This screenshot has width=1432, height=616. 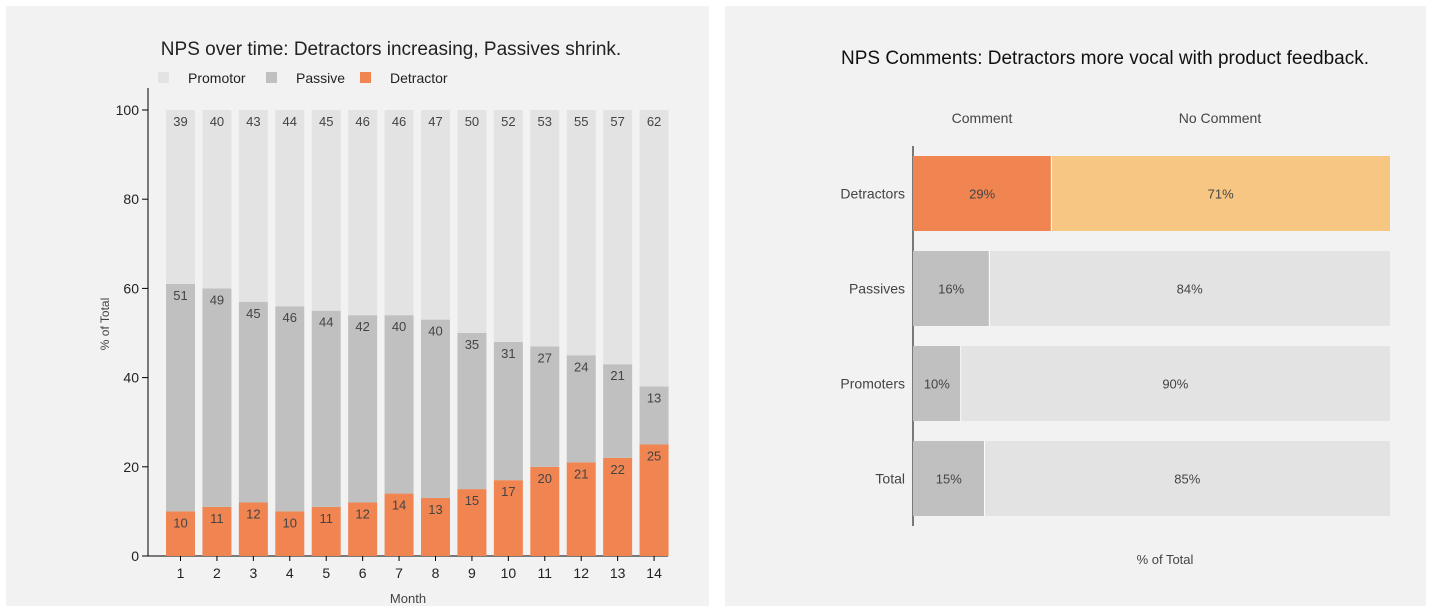 I want to click on x-tick-label: 9, so click(x=472, y=573).